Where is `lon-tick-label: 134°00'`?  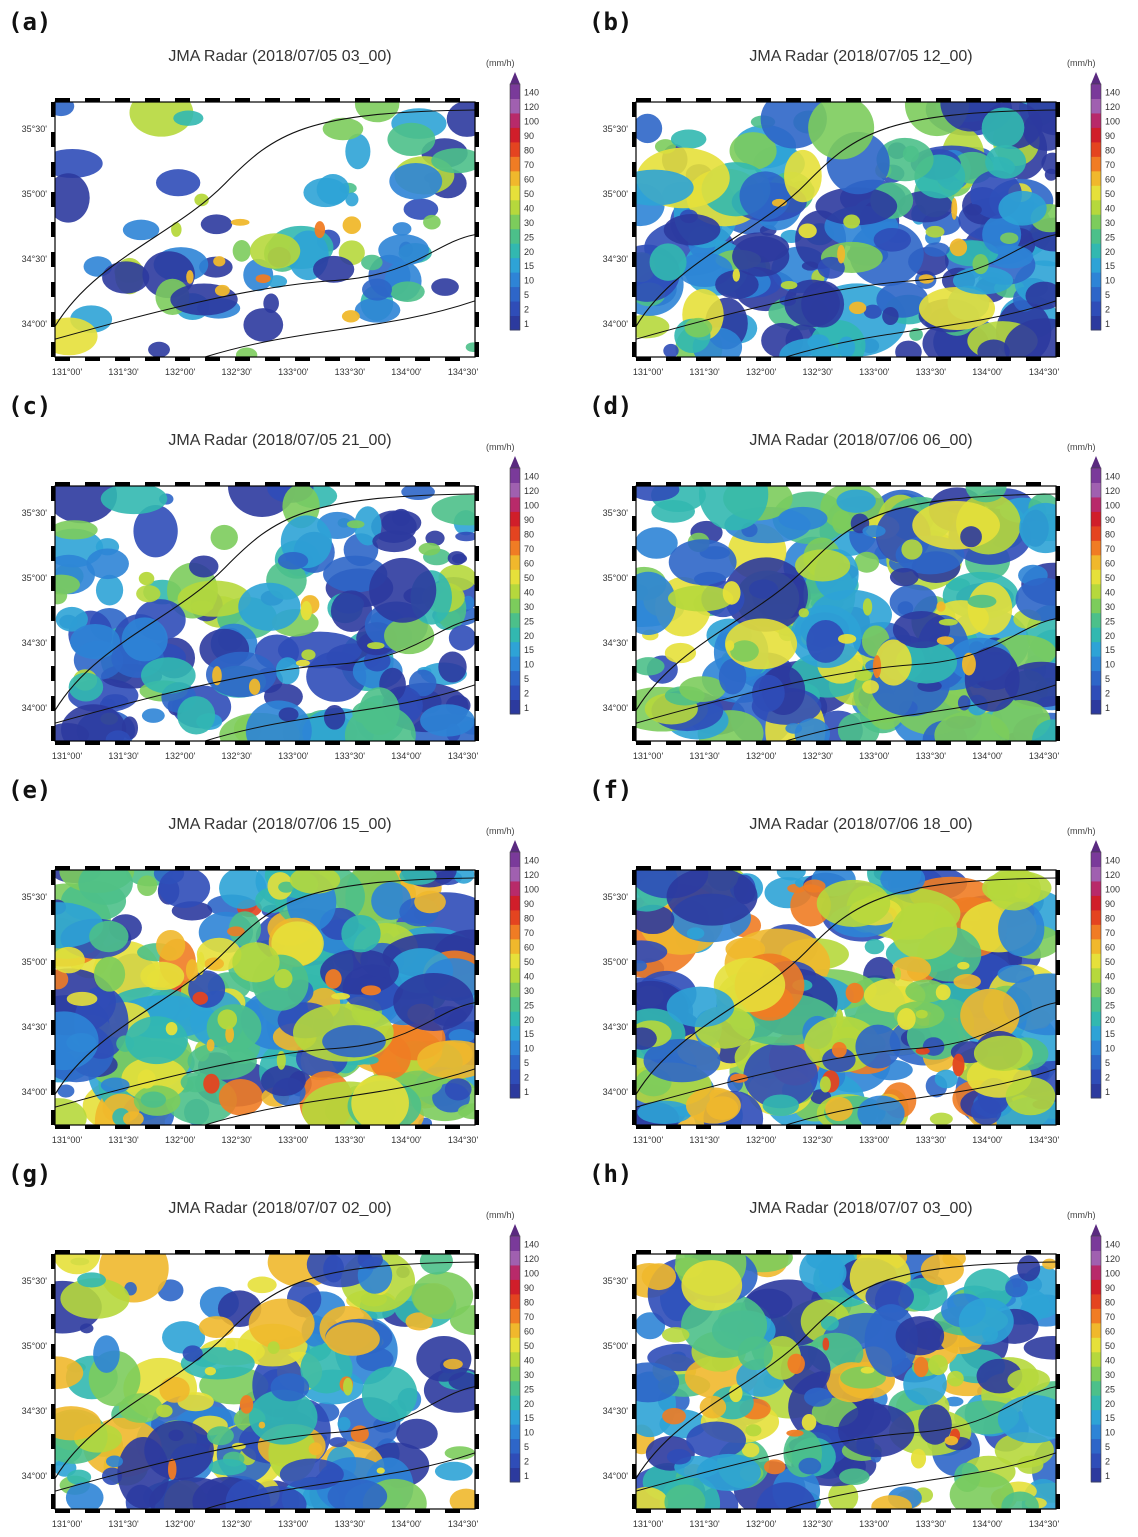 lon-tick-label: 134°00' is located at coordinates (406, 1140).